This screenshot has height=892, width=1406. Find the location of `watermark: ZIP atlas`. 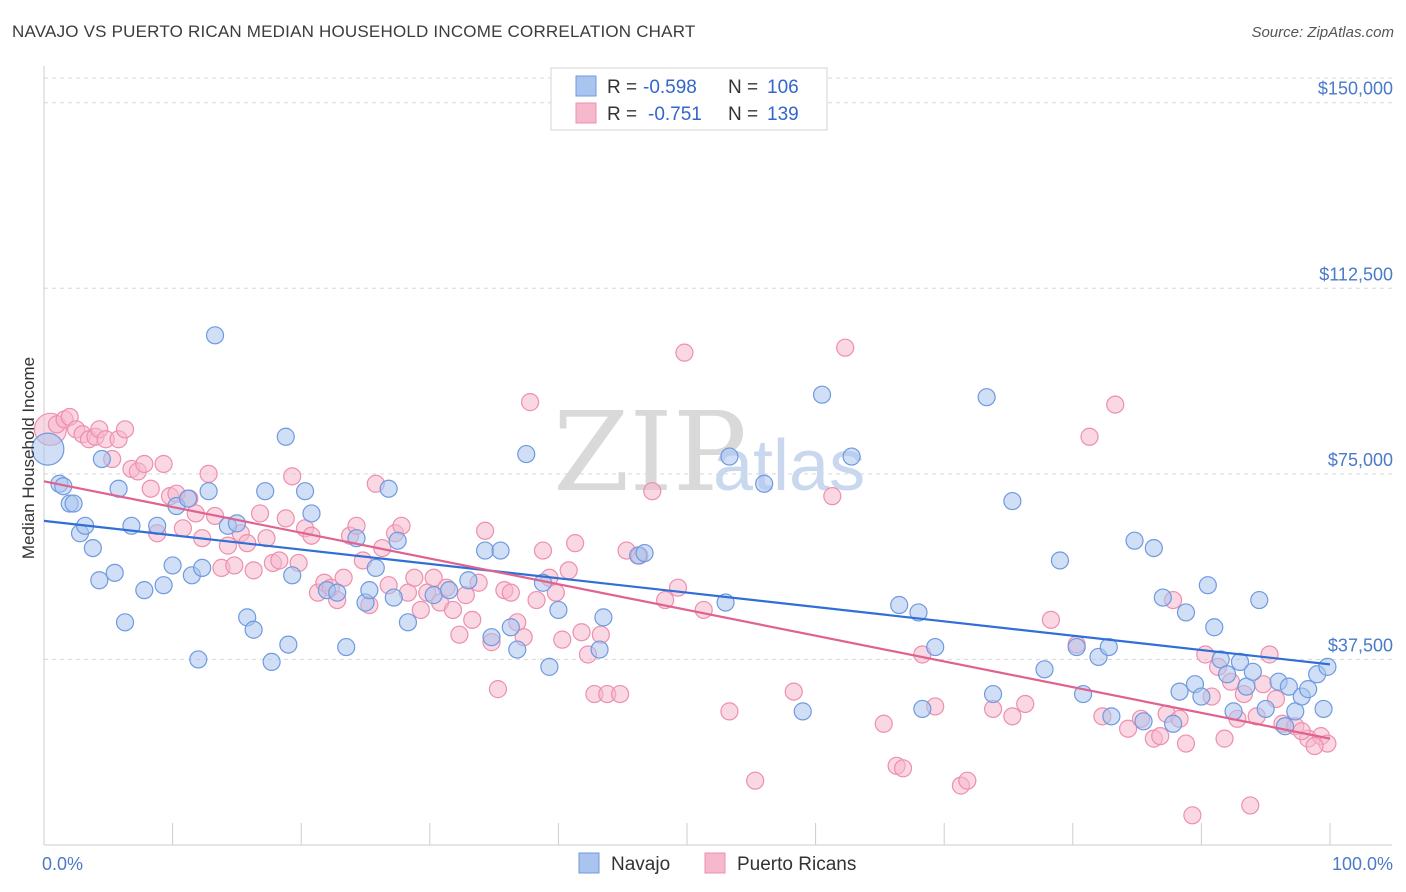

watermark: ZIP atlas is located at coordinates (709, 452).